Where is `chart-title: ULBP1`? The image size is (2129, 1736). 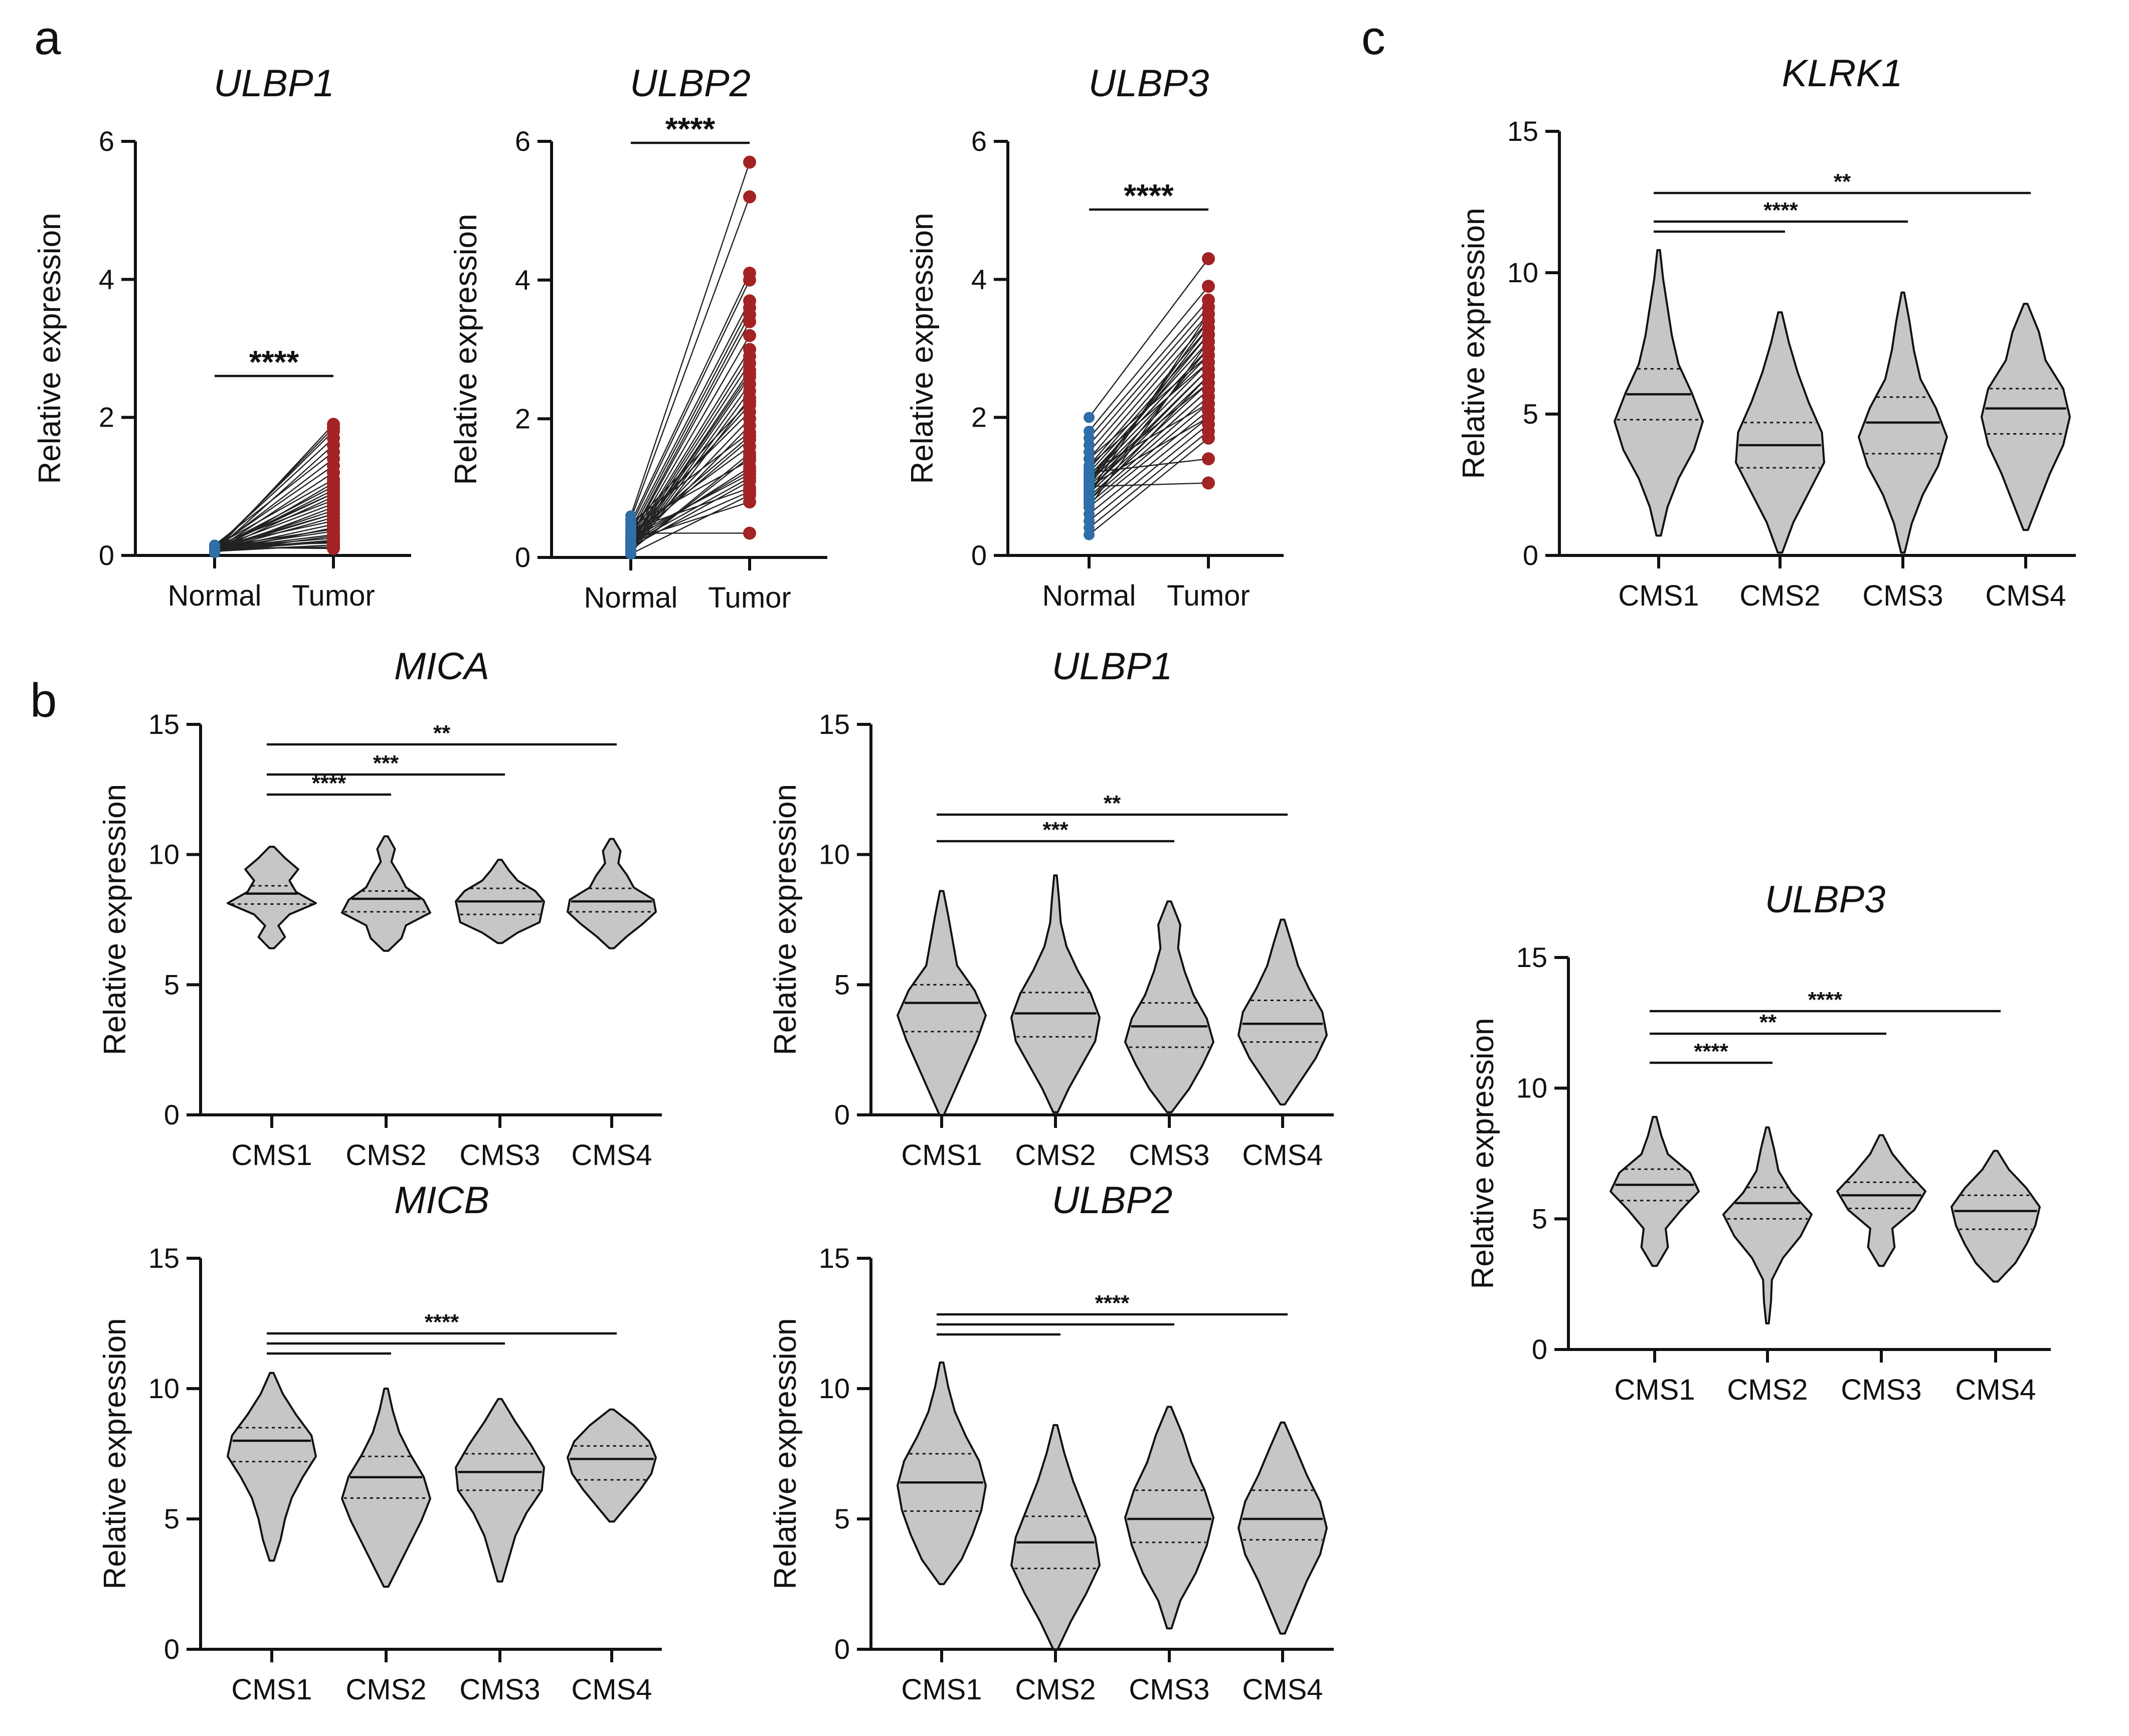 chart-title: ULBP1 is located at coordinates (274, 84).